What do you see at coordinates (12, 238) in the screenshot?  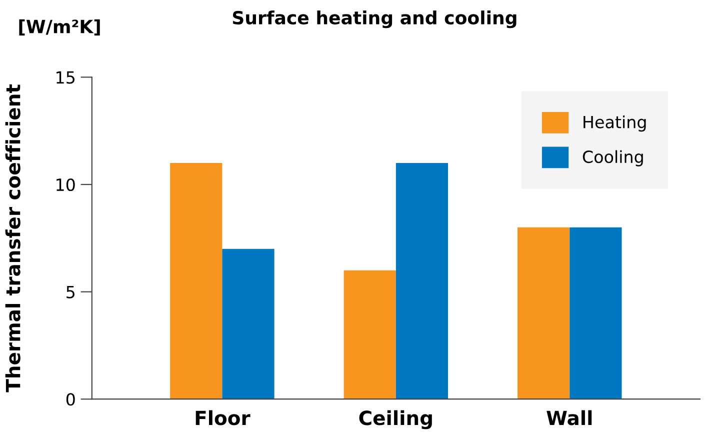 I see `y-axis-title: Thermal transfer coefficient` at bounding box center [12, 238].